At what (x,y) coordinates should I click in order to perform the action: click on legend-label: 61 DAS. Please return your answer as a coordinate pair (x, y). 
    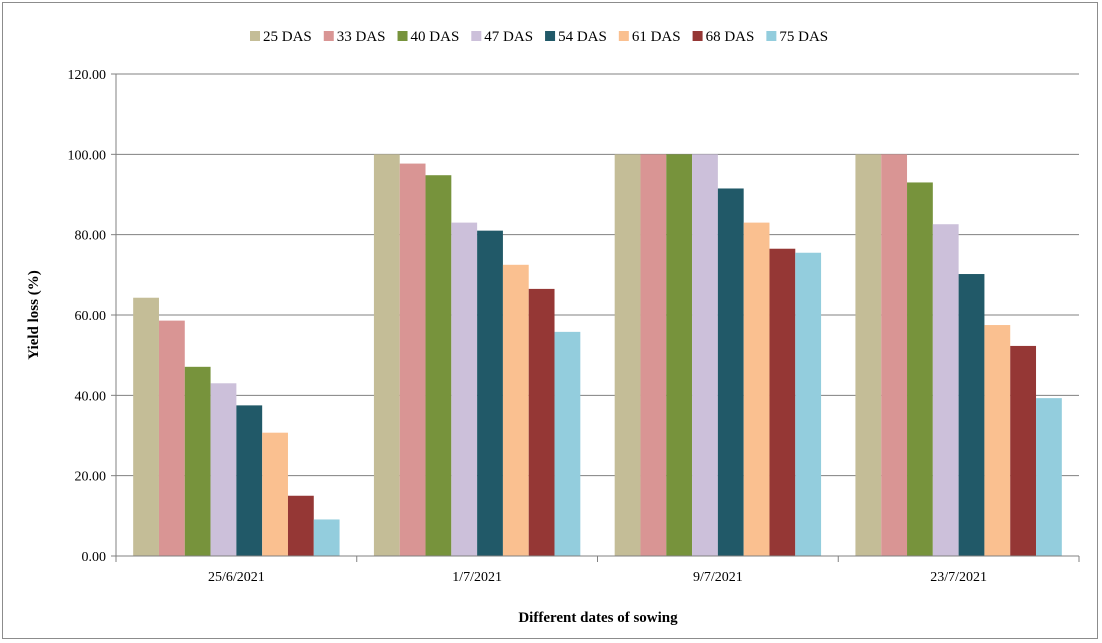
    Looking at the image, I should click on (656, 37).